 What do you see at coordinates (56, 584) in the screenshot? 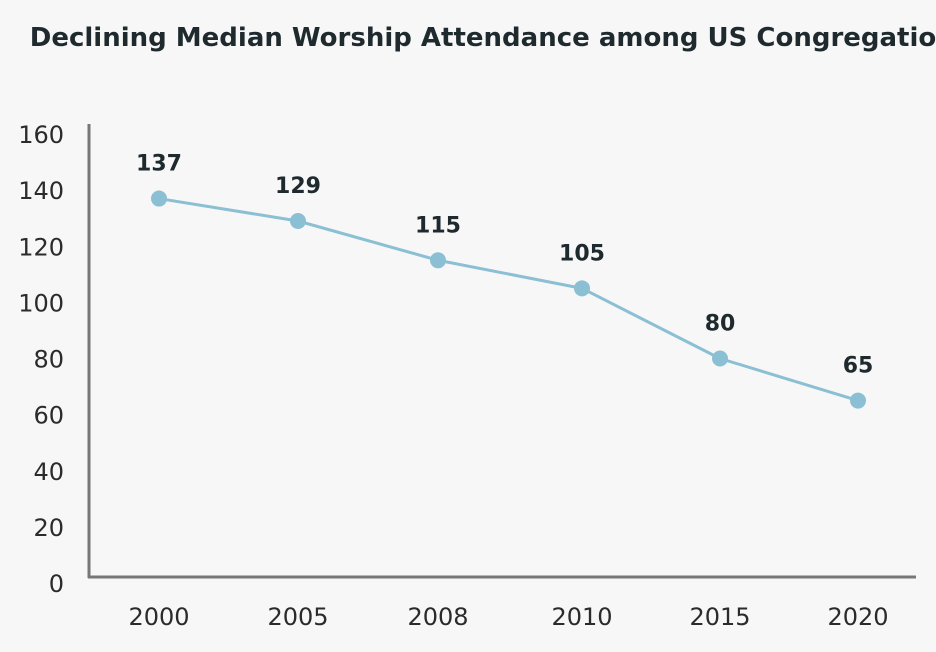
I see `y-tick-label: 0` at bounding box center [56, 584].